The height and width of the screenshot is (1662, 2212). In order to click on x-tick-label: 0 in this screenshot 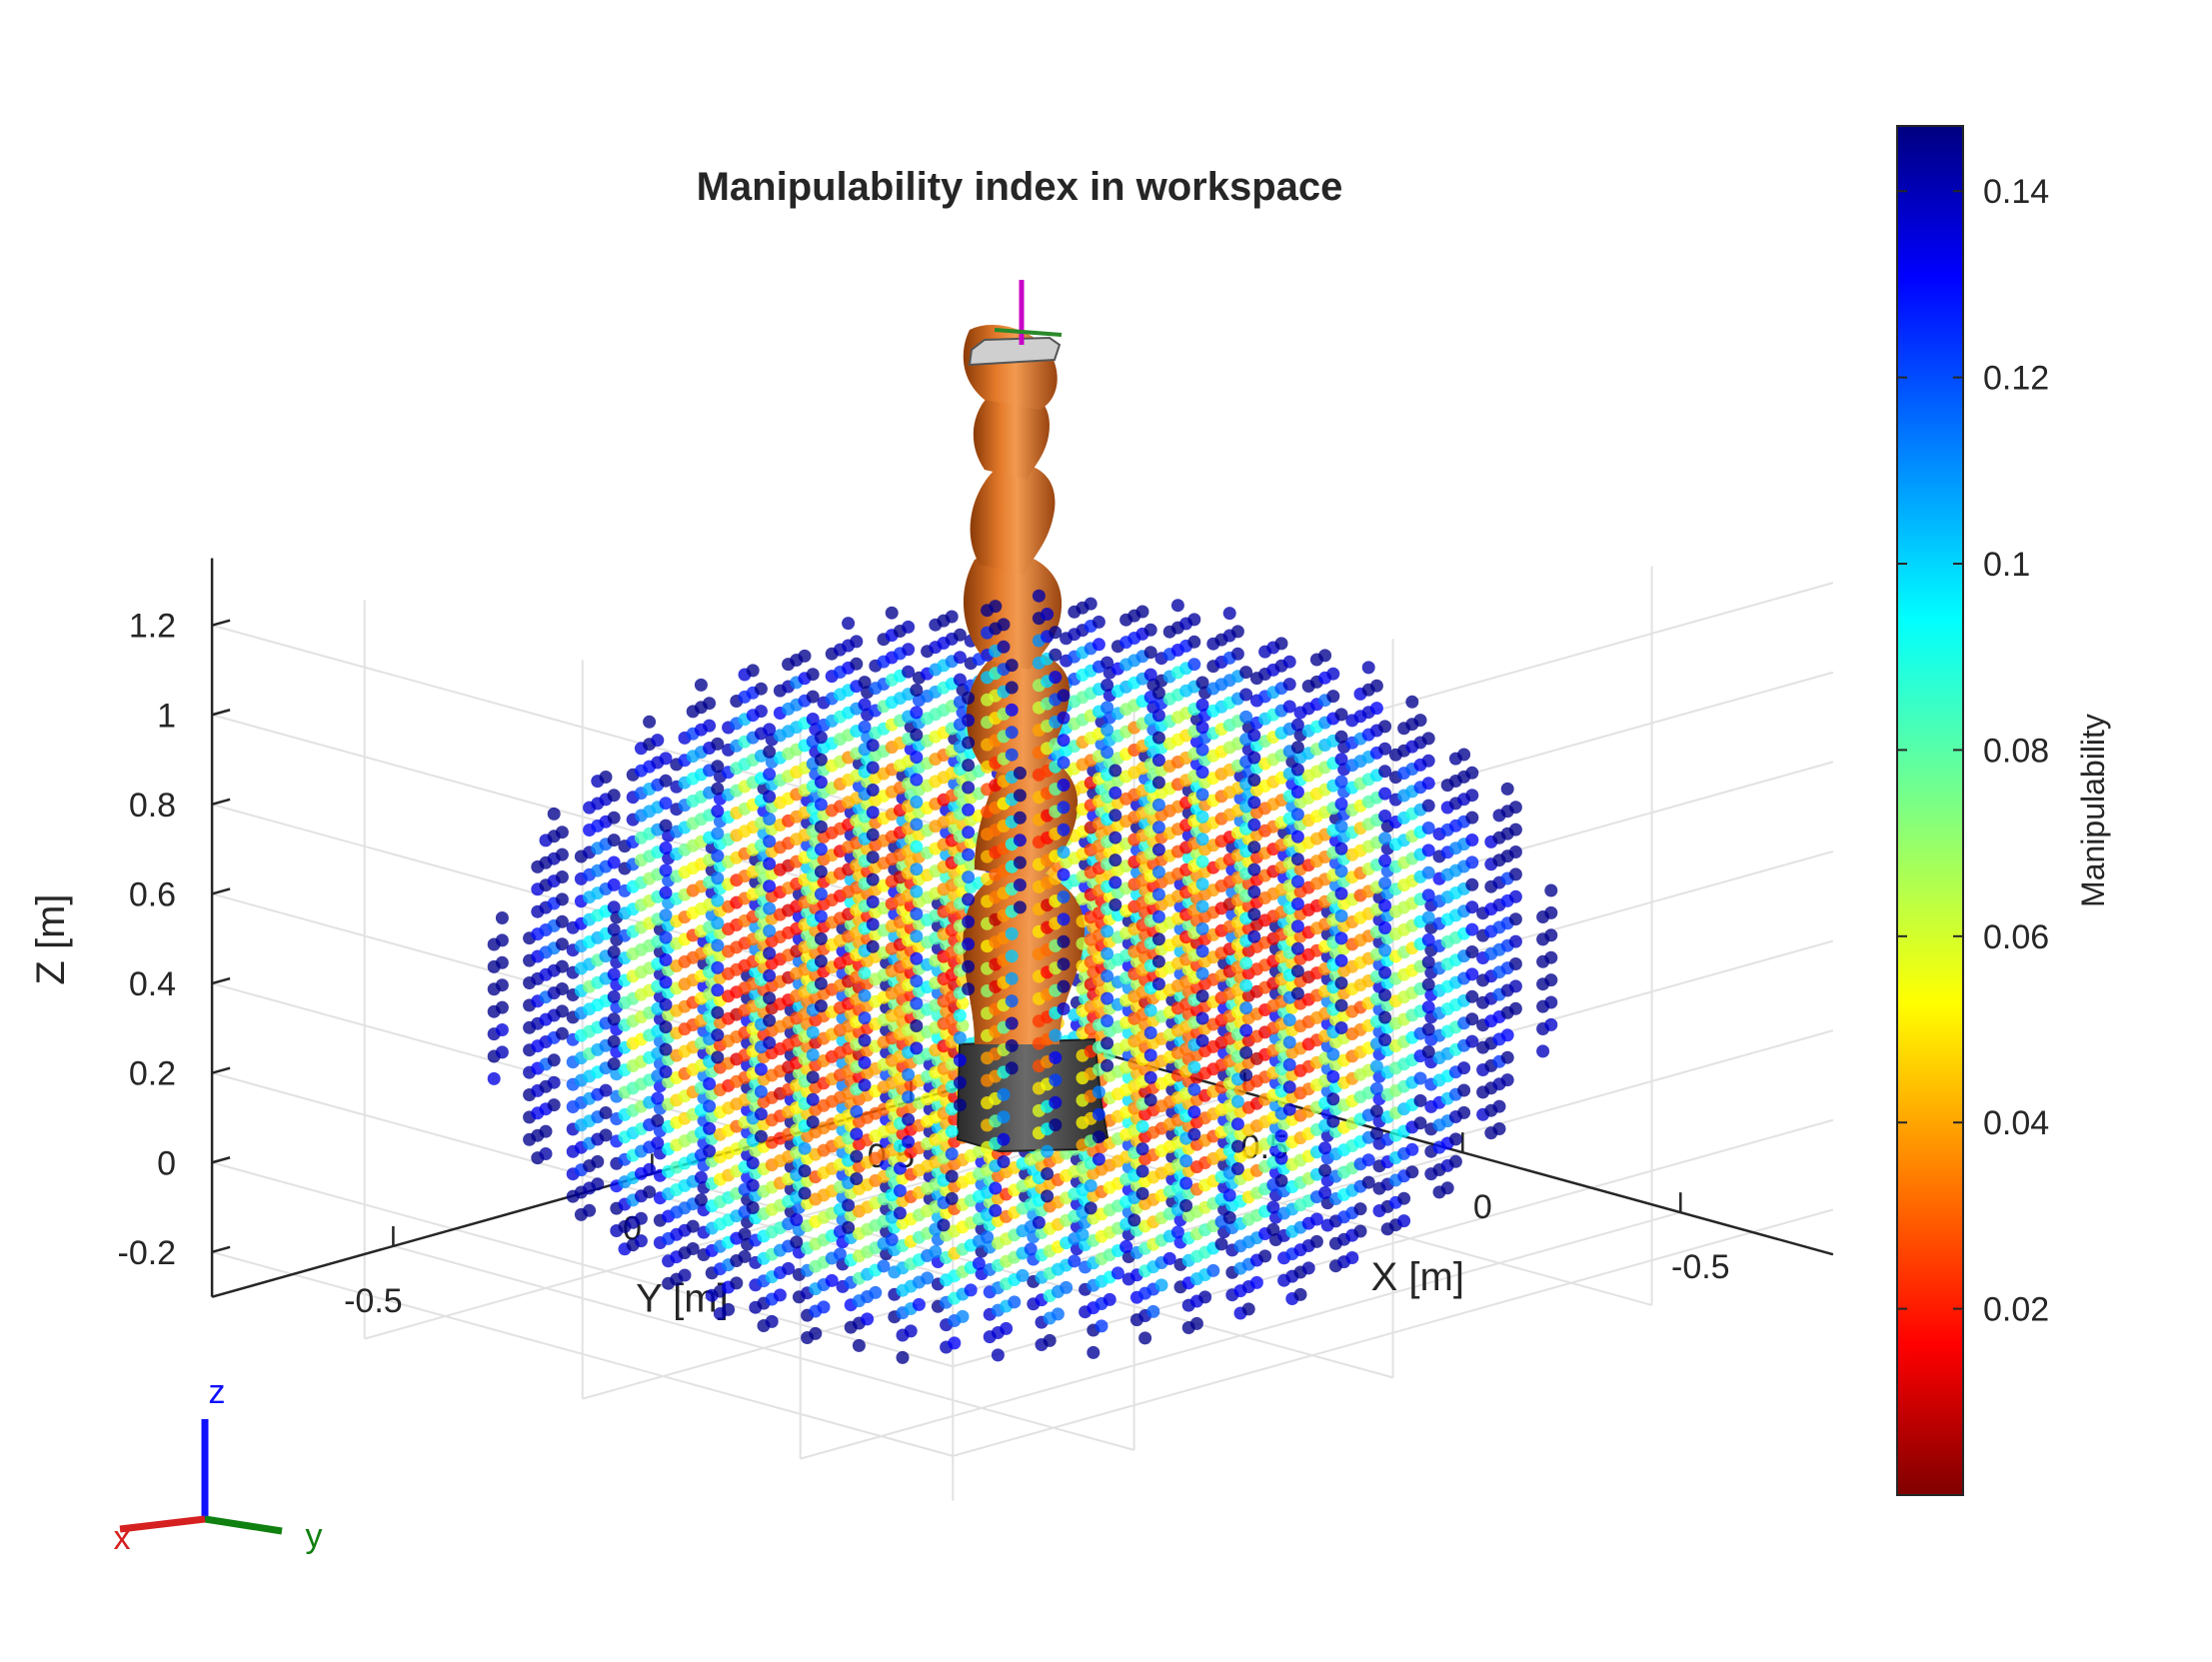, I will do `click(1482, 1207)`.